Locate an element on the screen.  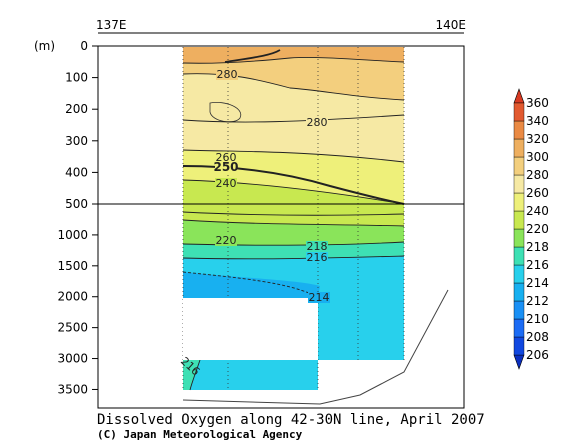
contour-label-250: 250 is located at coordinates (225, 167).